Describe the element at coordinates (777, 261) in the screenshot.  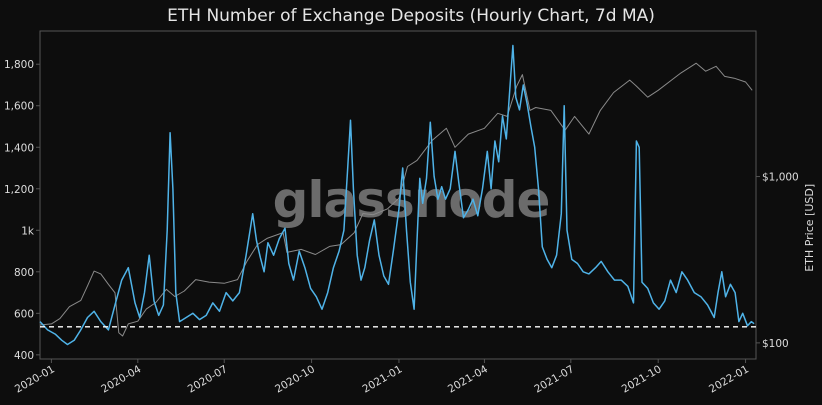
I see `right-axis-ticks: $100 $1,000` at that location.